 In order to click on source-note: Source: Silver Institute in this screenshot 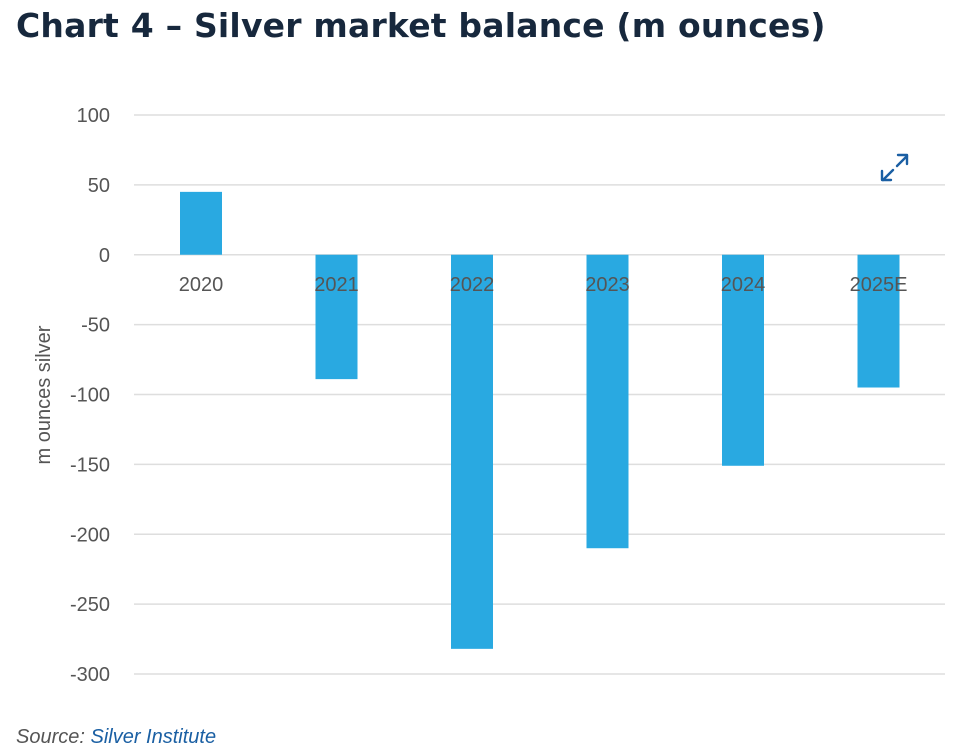, I will do `click(116, 737)`.